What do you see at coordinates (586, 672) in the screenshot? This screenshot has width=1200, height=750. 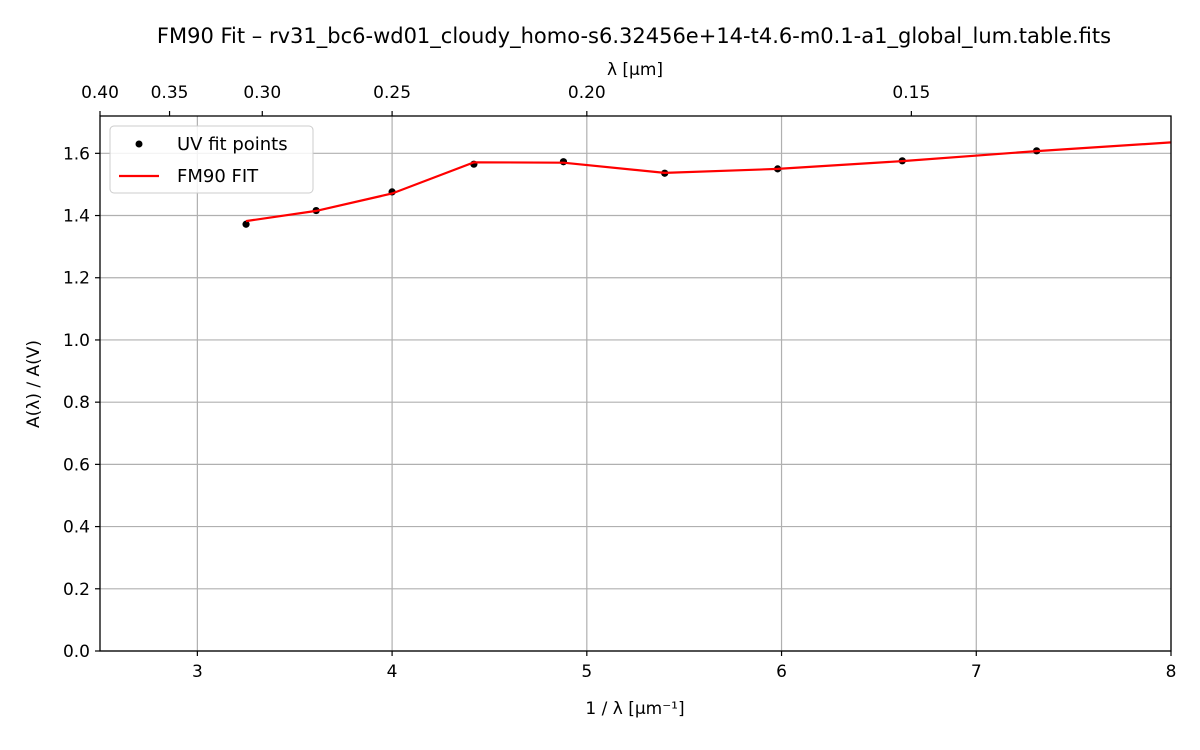 I see `x-tick-label: 5` at bounding box center [586, 672].